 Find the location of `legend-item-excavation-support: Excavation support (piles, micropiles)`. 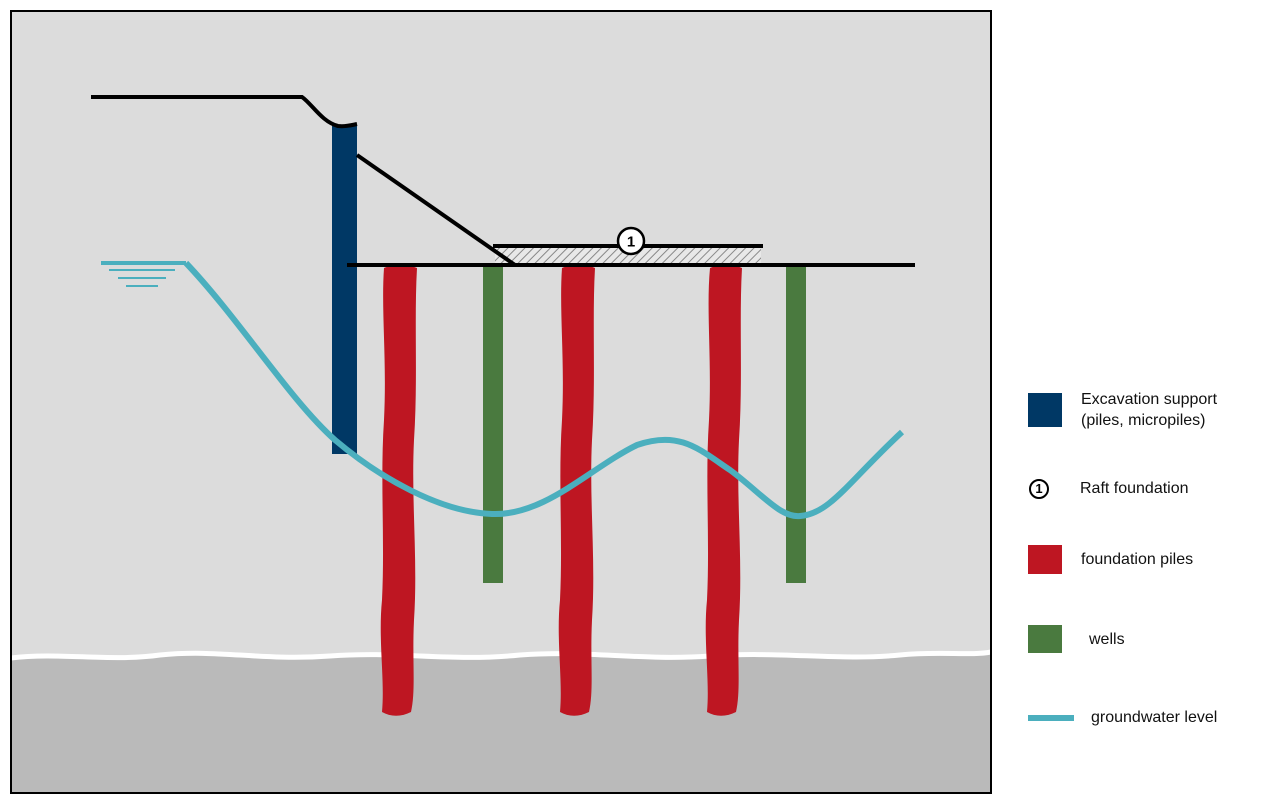

legend-item-excavation-support: Excavation support (piles, micropiles) is located at coordinates (1122, 410).